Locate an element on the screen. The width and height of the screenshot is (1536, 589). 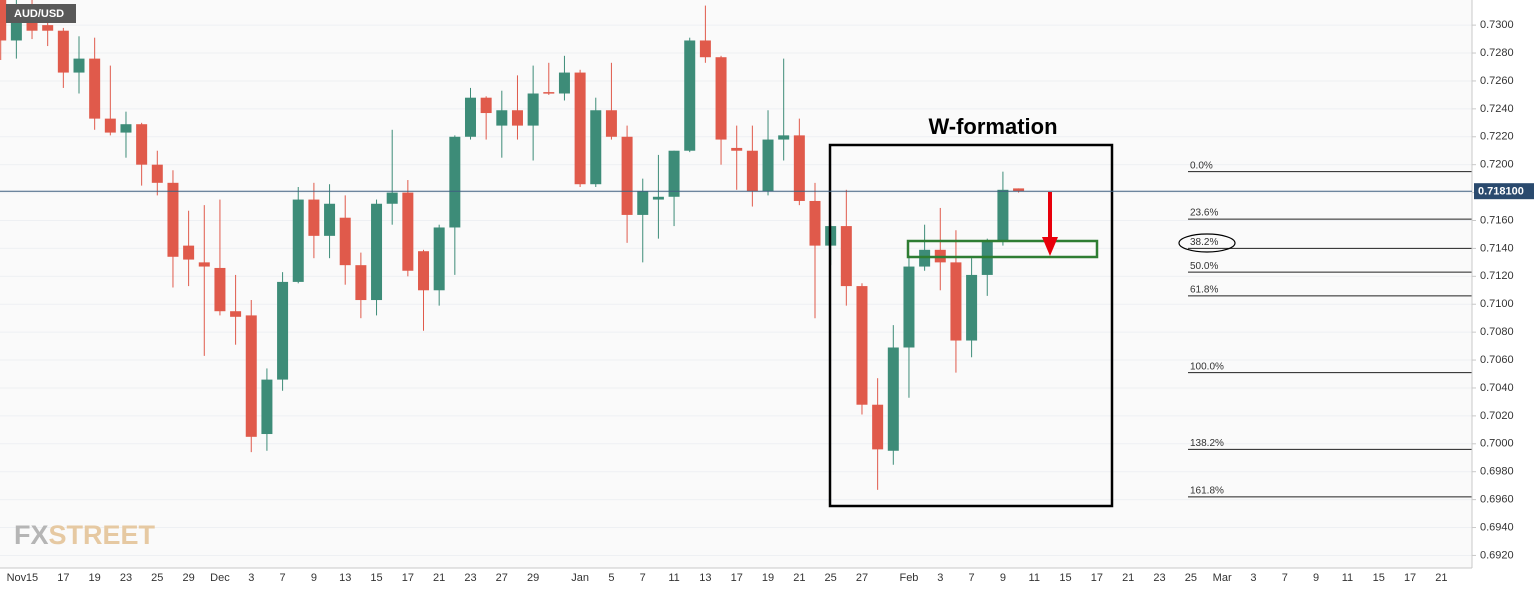
x-tick-label: 27 is located at coordinates (862, 578).